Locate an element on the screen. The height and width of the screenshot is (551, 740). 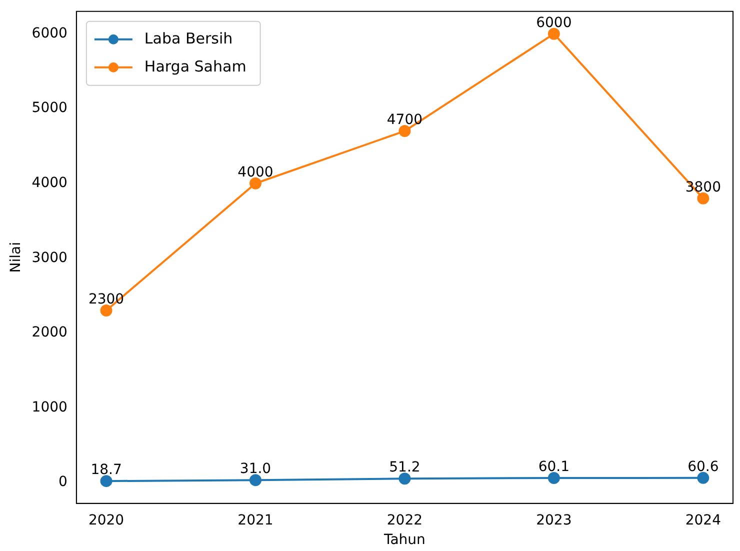
y-tick-label: 5000 is located at coordinates (50, 108).